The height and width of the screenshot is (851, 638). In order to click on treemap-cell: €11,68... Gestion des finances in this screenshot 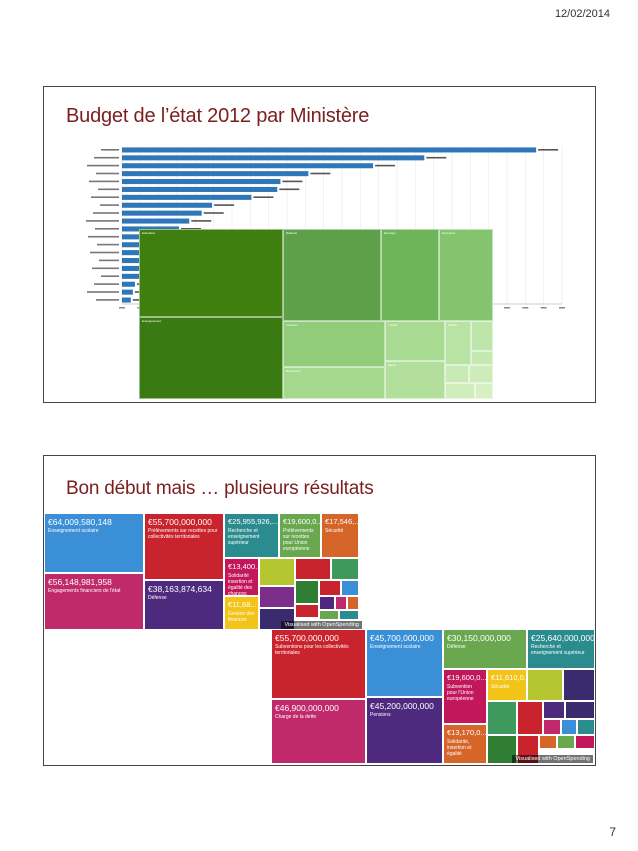, I will do `click(241, 613)`.